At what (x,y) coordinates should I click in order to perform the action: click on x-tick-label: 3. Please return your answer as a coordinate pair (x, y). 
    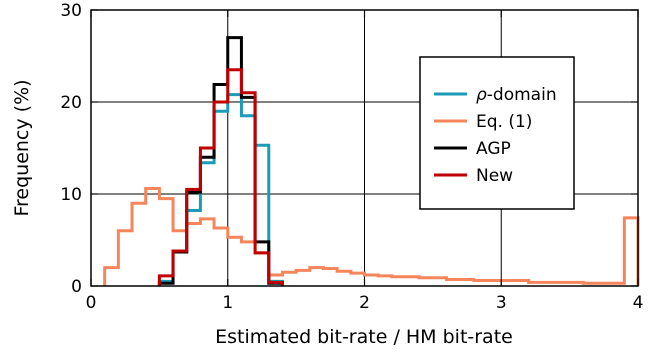
    Looking at the image, I should click on (501, 303).